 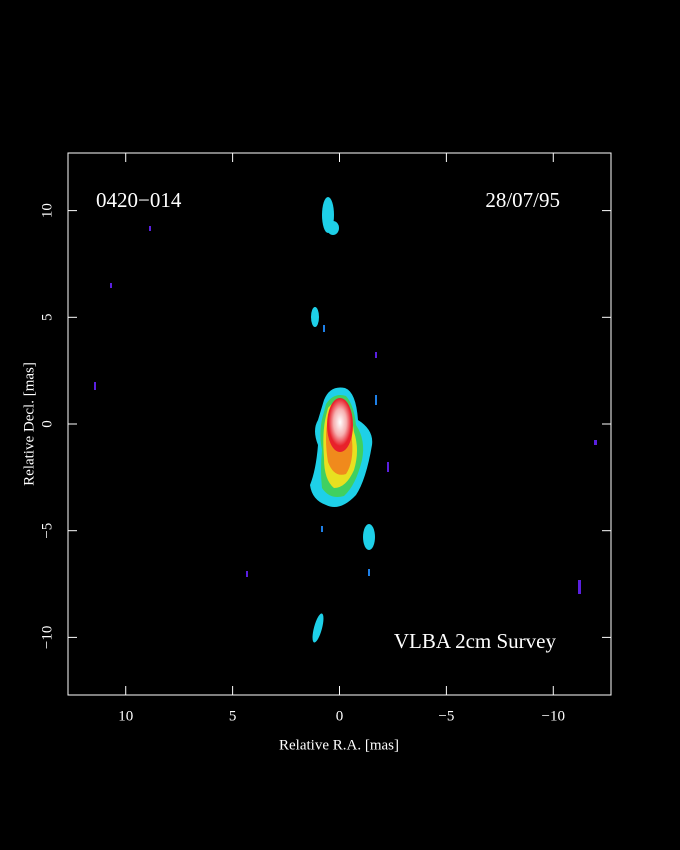 What do you see at coordinates (47, 210) in the screenshot?
I see `y-tick-label: 10` at bounding box center [47, 210].